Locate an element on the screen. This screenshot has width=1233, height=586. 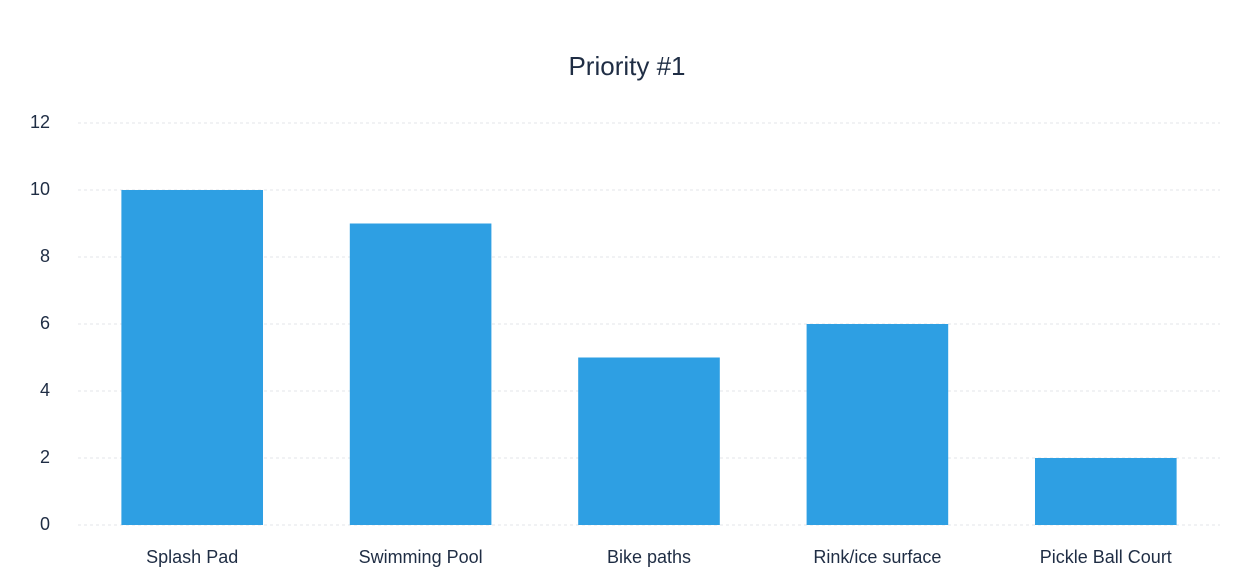
y-tick-label: 6 is located at coordinates (45, 323).